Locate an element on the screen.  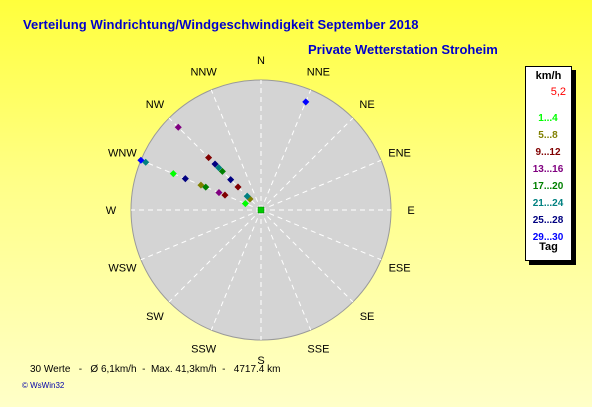
spoke-ne is located at coordinates (307, 164).